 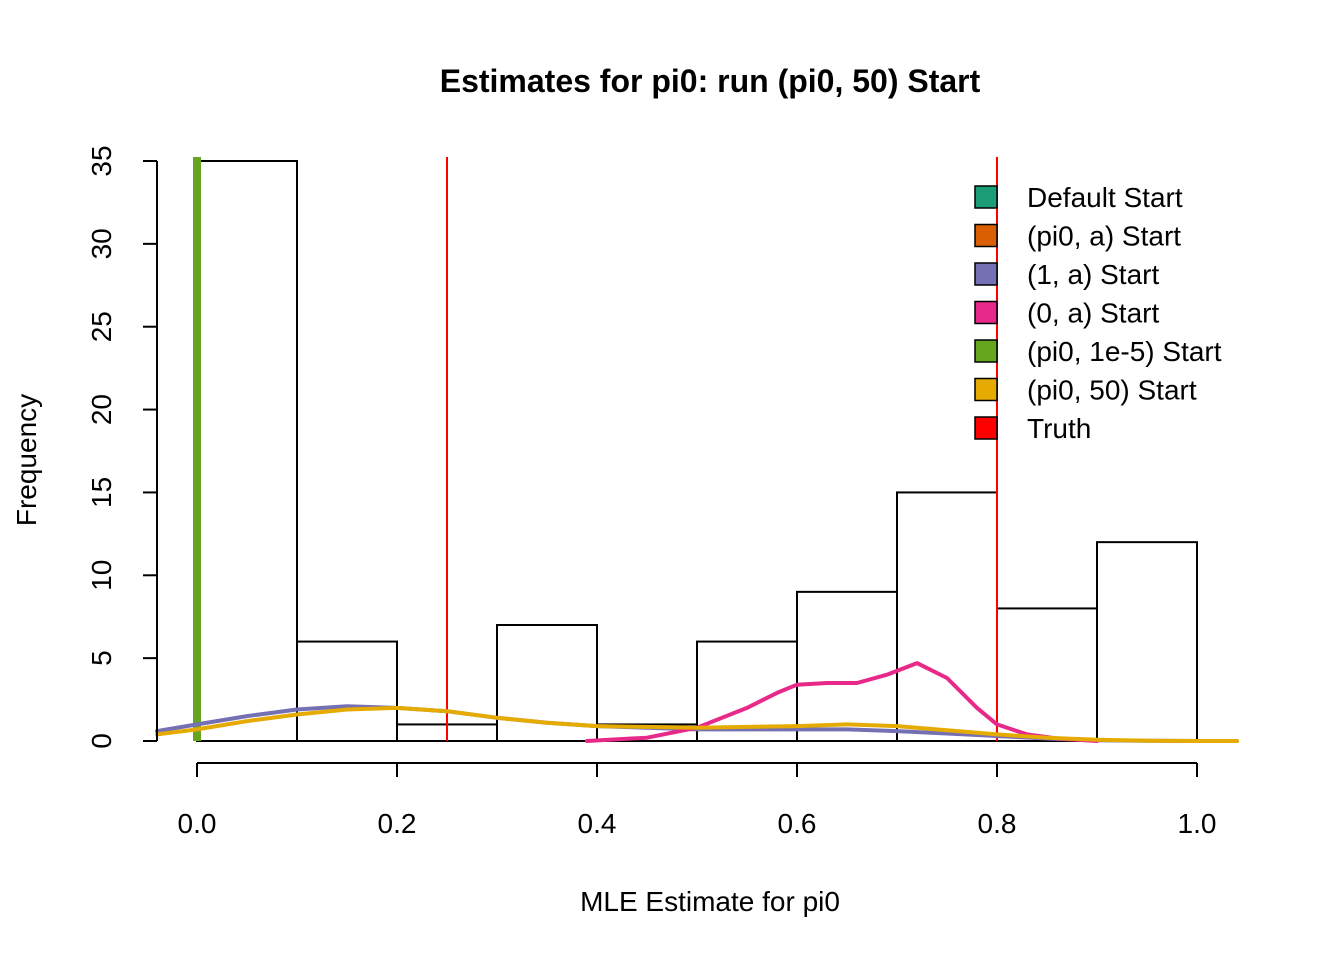 I want to click on legend-label-0: Default Start, so click(x=1105, y=197).